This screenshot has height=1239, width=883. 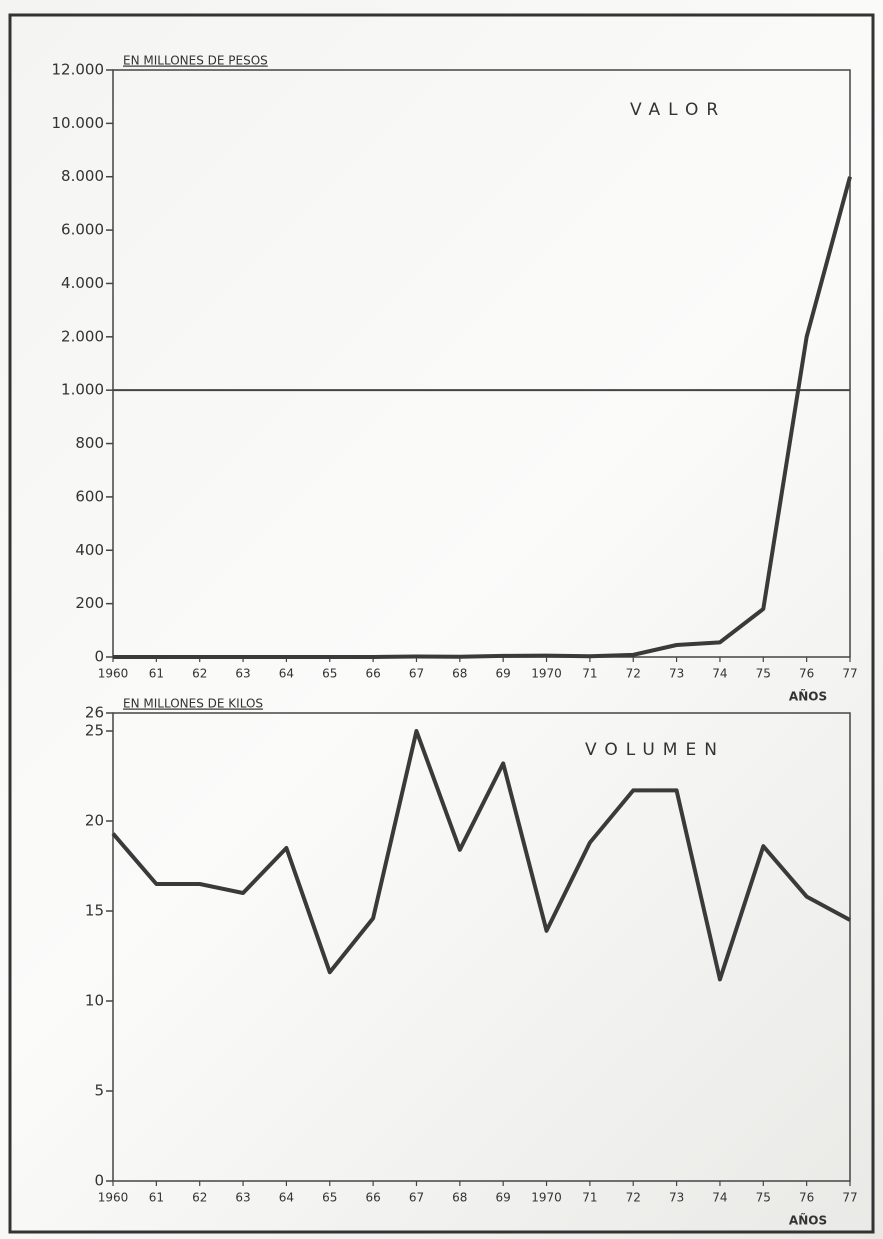 I want to click on y-tick-label: 2.000, so click(x=82, y=336).